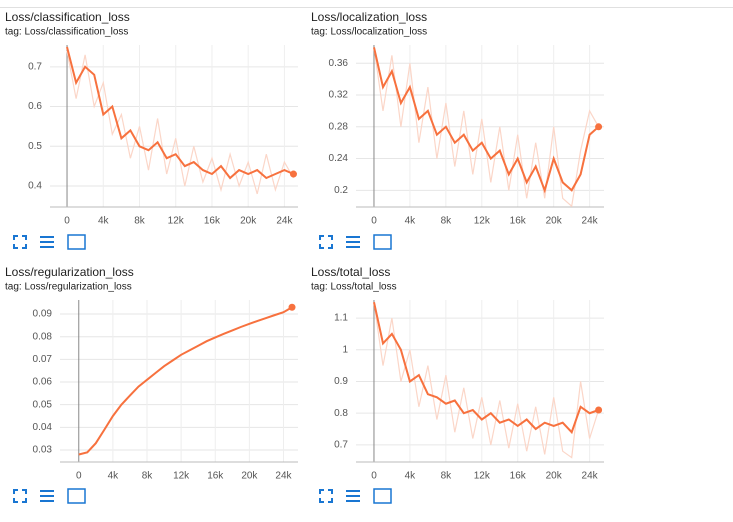  What do you see at coordinates (339, 63) in the screenshot?
I see `y-tick-label: 0.36` at bounding box center [339, 63].